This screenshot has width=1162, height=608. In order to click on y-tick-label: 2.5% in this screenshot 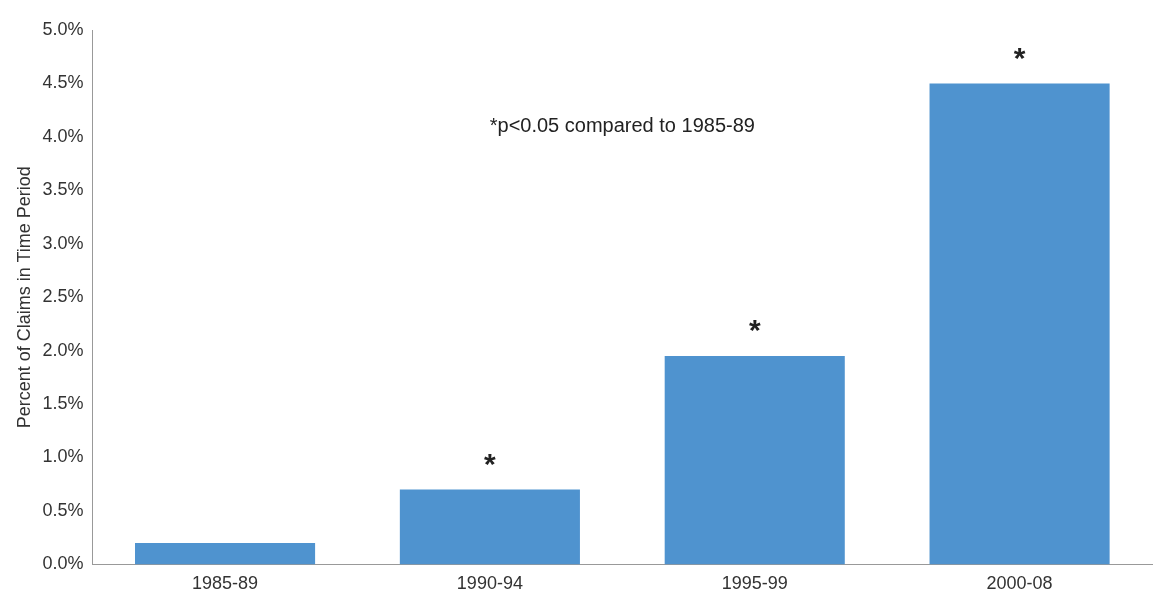, I will do `click(63, 296)`.